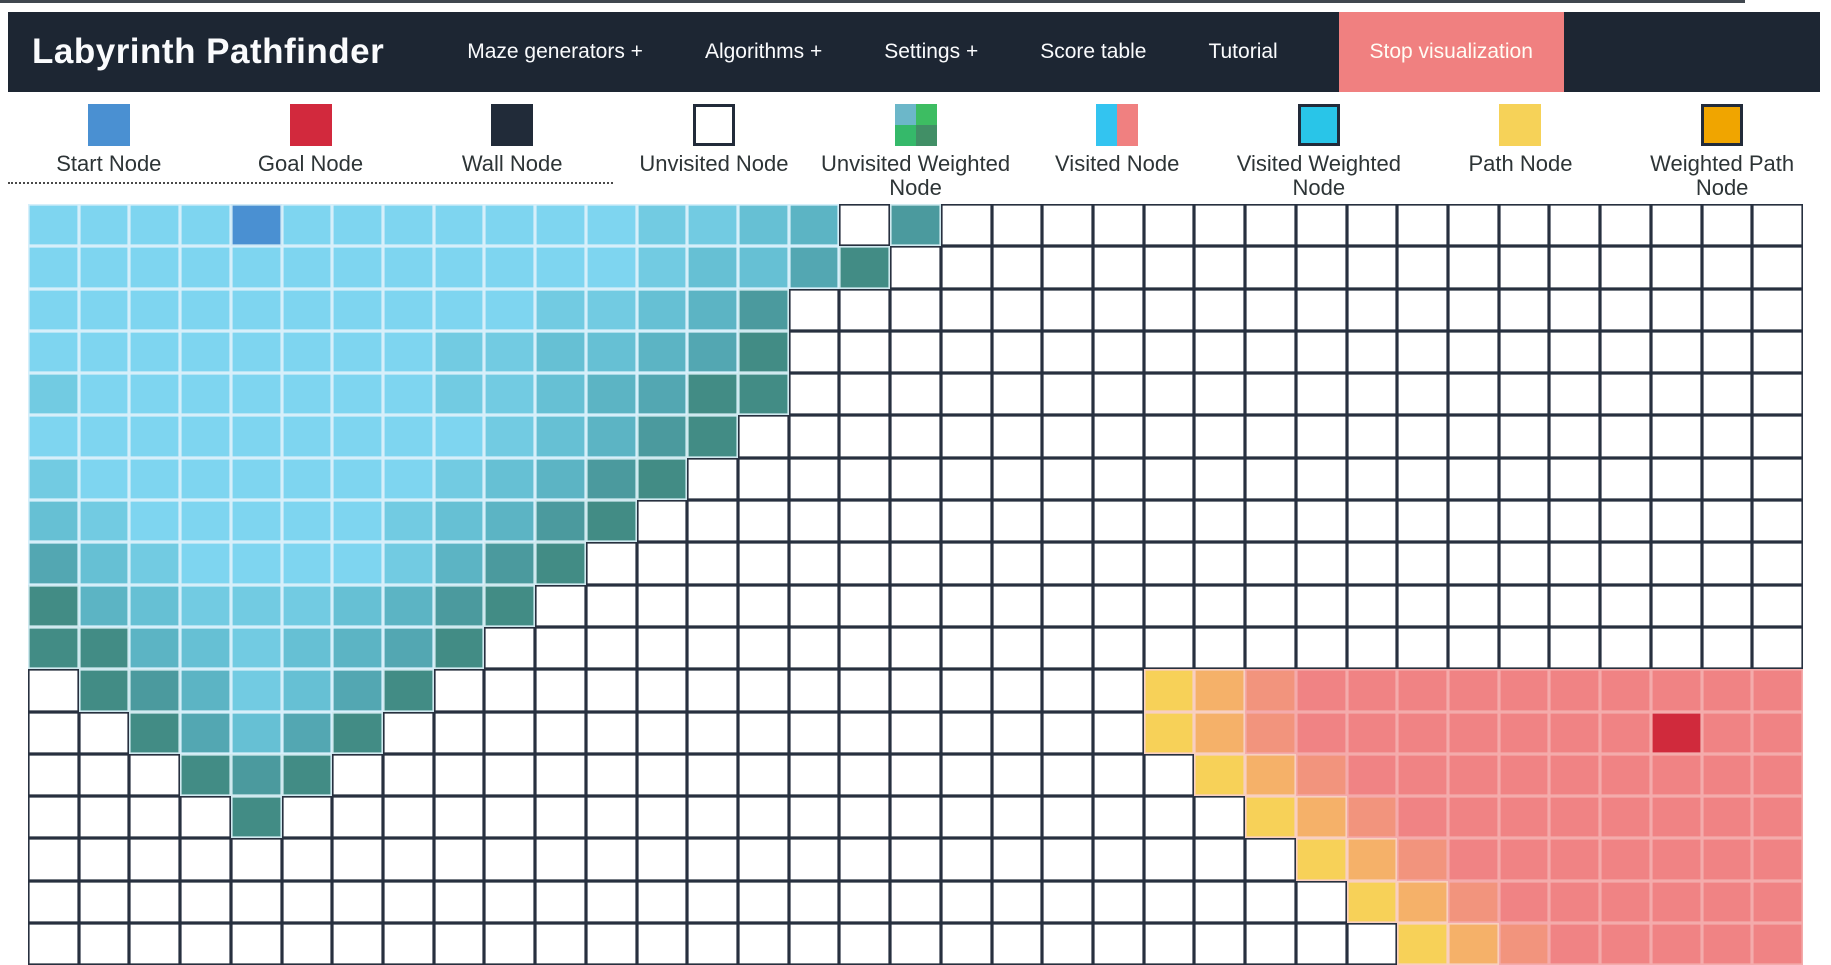  What do you see at coordinates (915, 154) in the screenshot?
I see `legend-item-unvisited-weighted-node: Unvisited Weighted Node` at bounding box center [915, 154].